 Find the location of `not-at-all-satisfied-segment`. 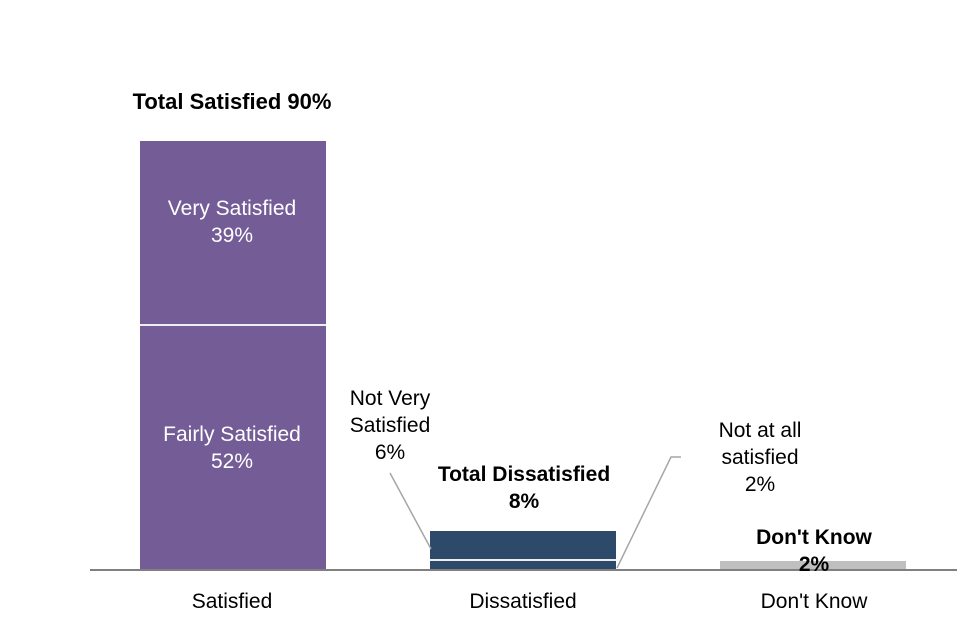

not-at-all-satisfied-segment is located at coordinates (523, 565).